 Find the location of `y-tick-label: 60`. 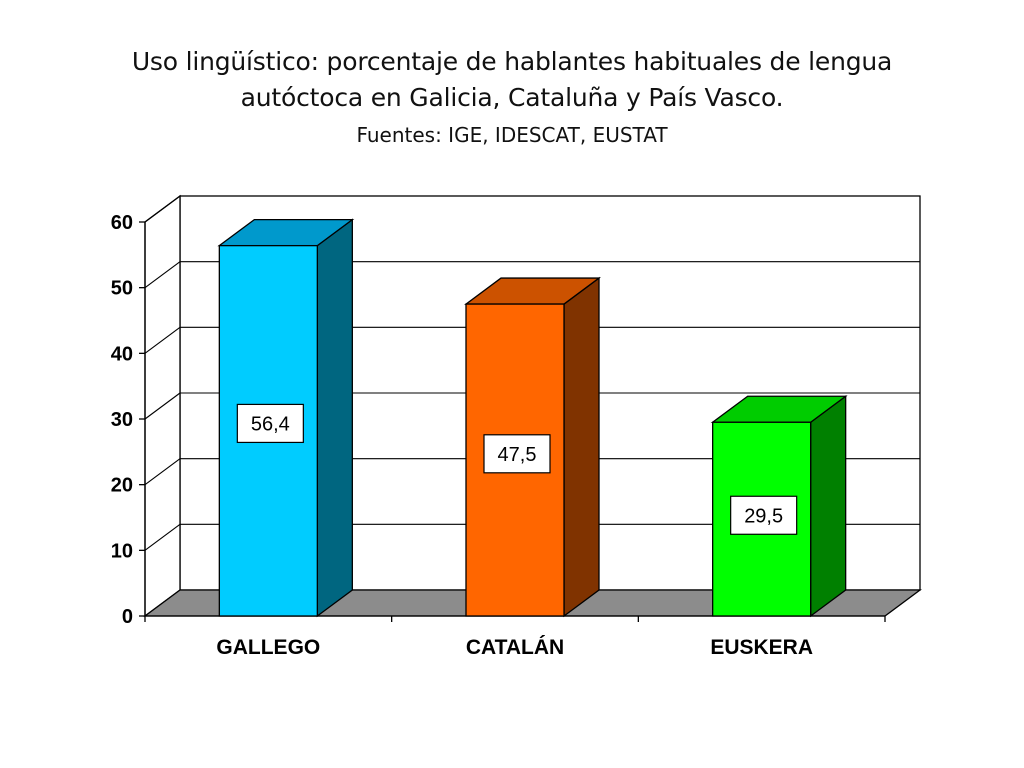

y-tick-label: 60 is located at coordinates (122, 223).